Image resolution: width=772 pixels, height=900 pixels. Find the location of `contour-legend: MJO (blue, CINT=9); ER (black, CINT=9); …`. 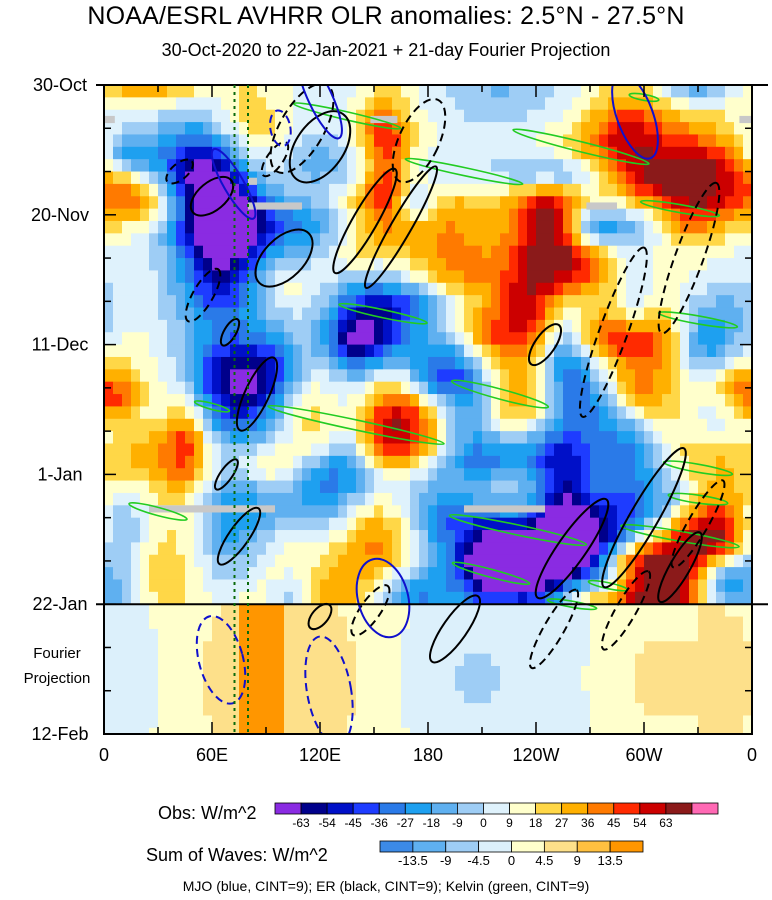

contour-legend: MJO (blue, CINT=9); ER (black, CINT=9); … is located at coordinates (386, 886).